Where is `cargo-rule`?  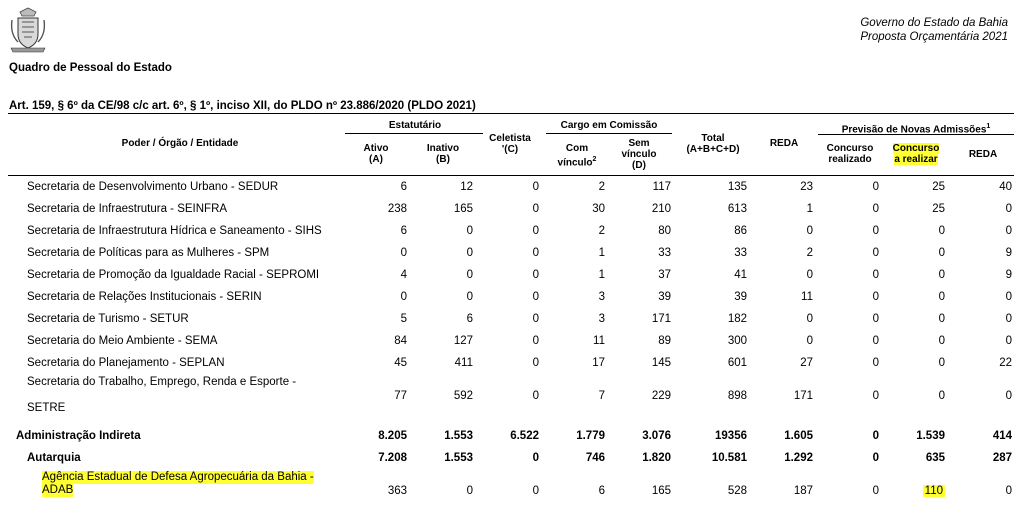 cargo-rule is located at coordinates (609, 133).